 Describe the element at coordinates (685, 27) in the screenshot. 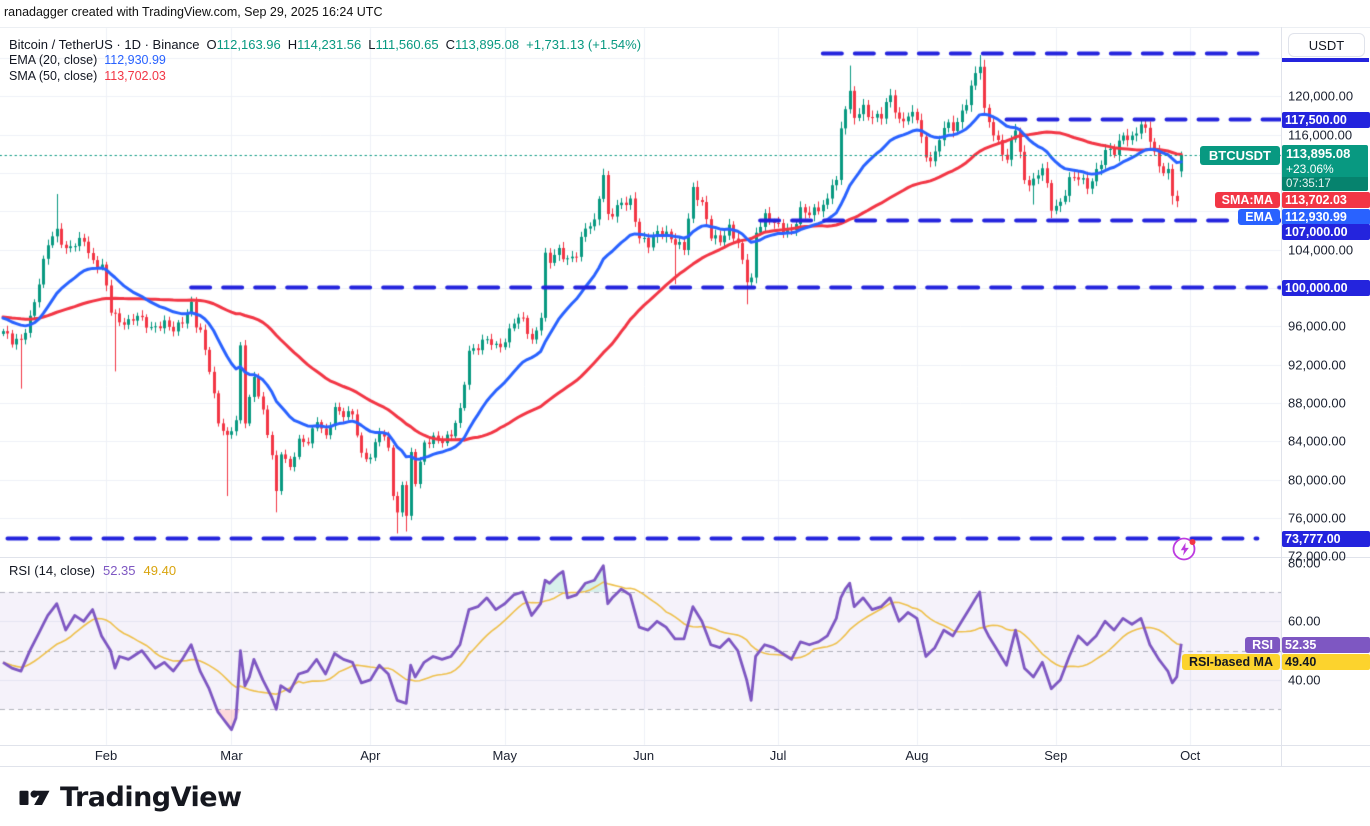

I see `divider` at that location.